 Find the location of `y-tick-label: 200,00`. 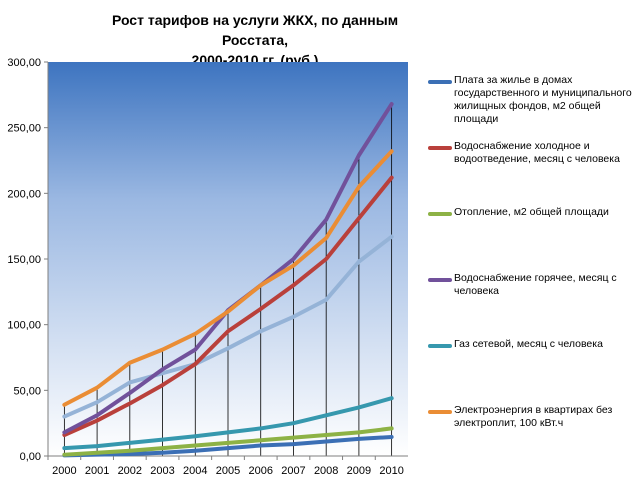

y-tick-label: 200,00 is located at coordinates (24, 194).